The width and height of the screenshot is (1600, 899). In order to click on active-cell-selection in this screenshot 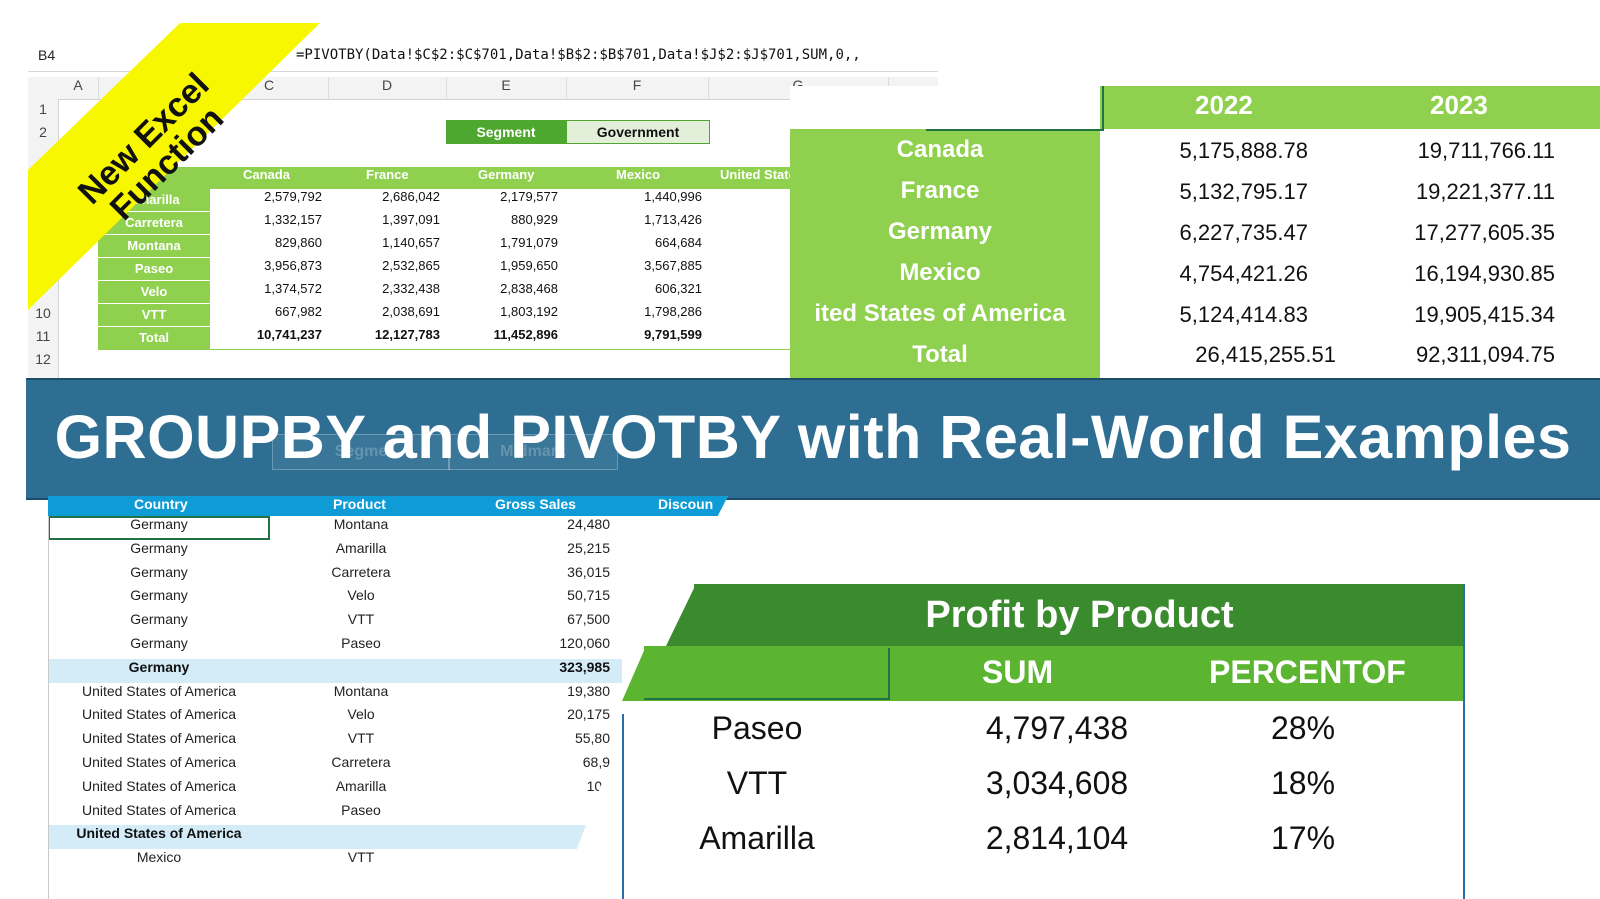, I will do `click(159, 528)`.